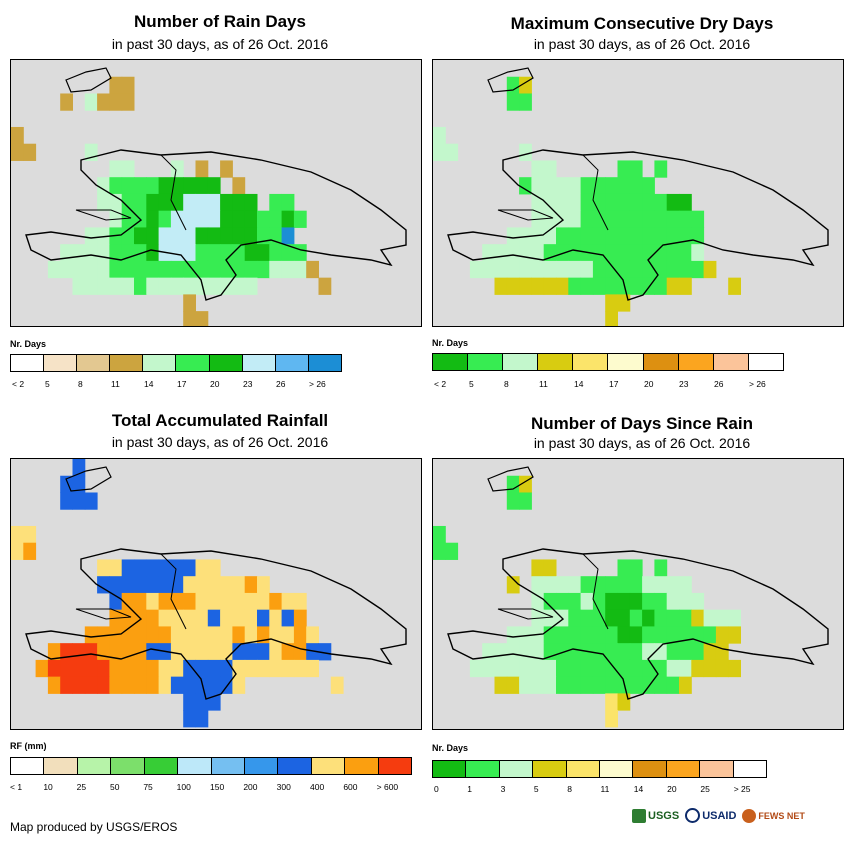 The height and width of the screenshot is (845, 854). Describe the element at coordinates (48, 787) in the screenshot. I see `legend-label: 10` at that location.